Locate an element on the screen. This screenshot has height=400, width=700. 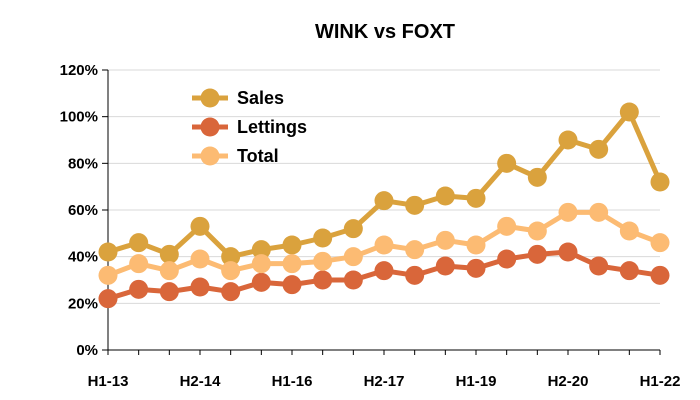
x-tick-label: H2-17 is located at coordinates (384, 381).